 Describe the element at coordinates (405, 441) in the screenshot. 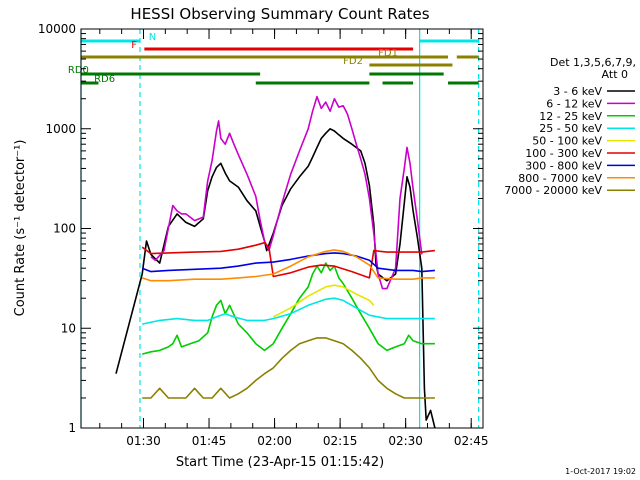

I see `x-tick-label: 02:30` at that location.